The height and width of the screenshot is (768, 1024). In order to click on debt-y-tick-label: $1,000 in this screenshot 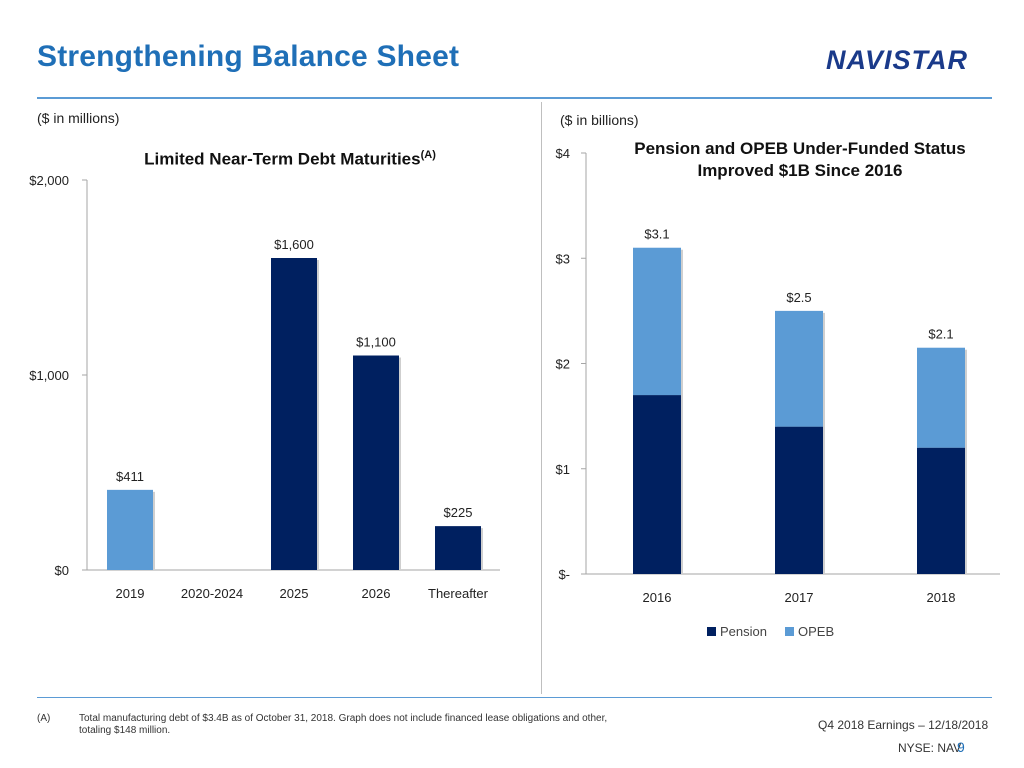, I will do `click(49, 375)`.